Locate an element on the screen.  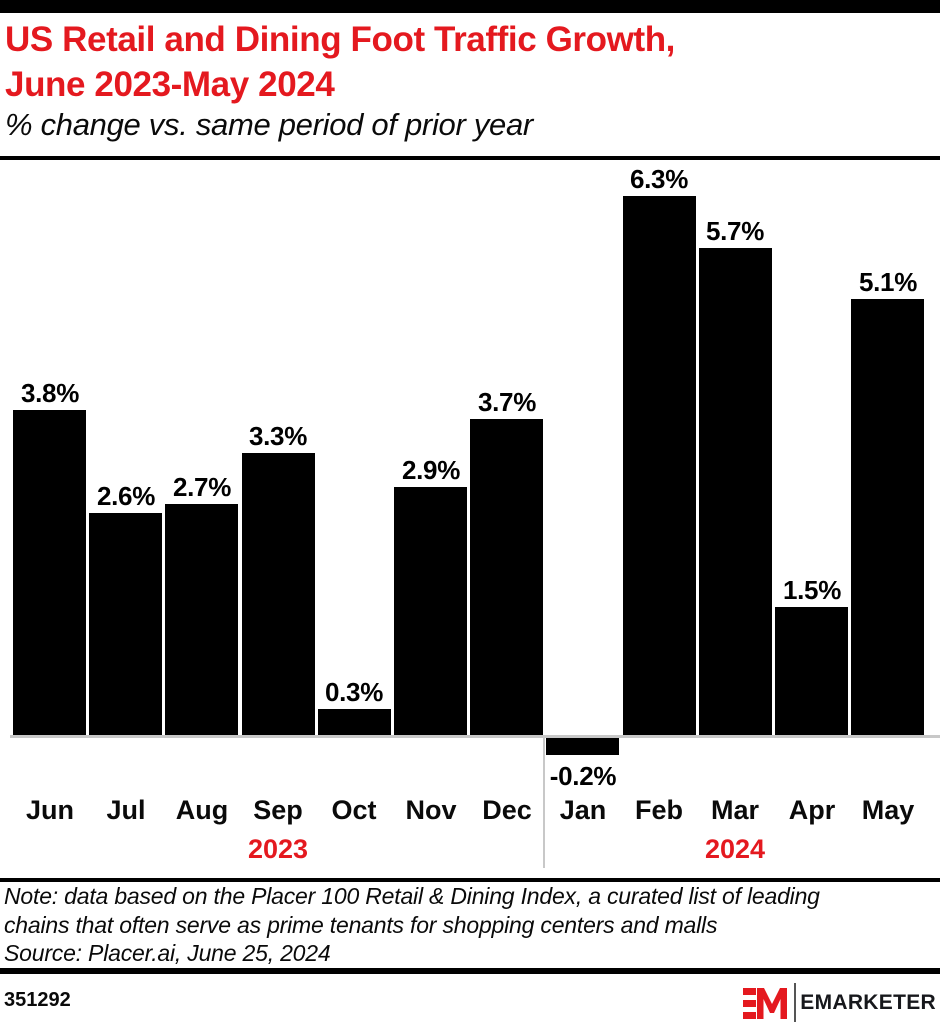
top-accent-bar is located at coordinates (470, 6).